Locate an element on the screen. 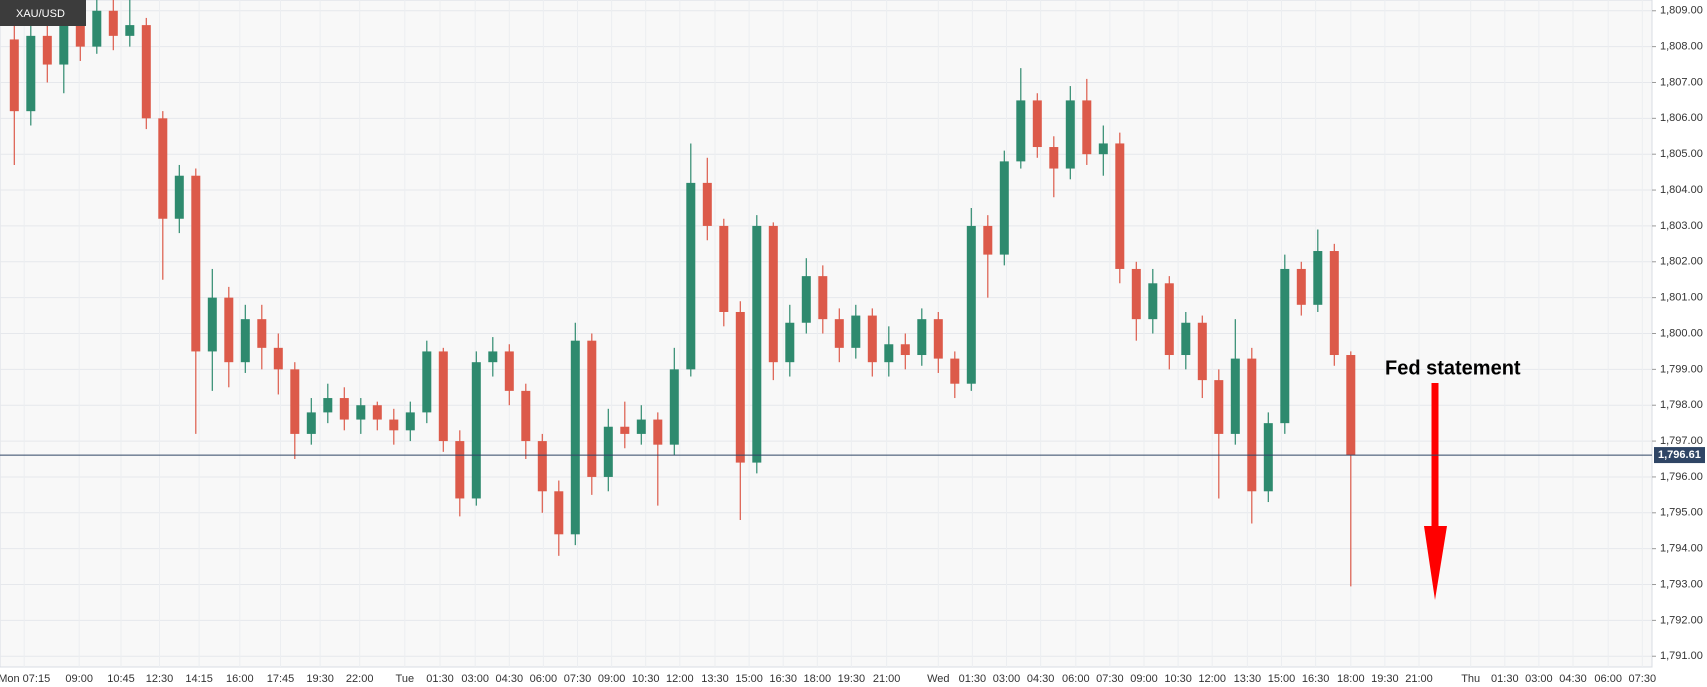  last-price-box is located at coordinates (1679, 455).